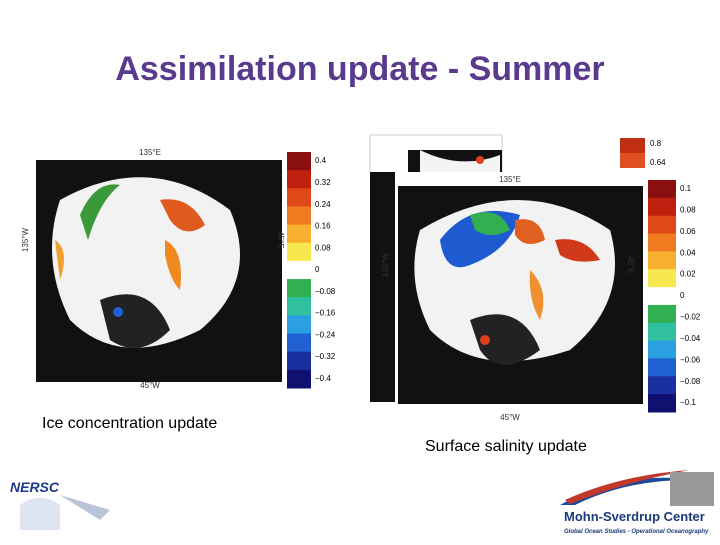 The image size is (720, 545). I want to click on colorbar-label: 0.4, so click(321, 160).